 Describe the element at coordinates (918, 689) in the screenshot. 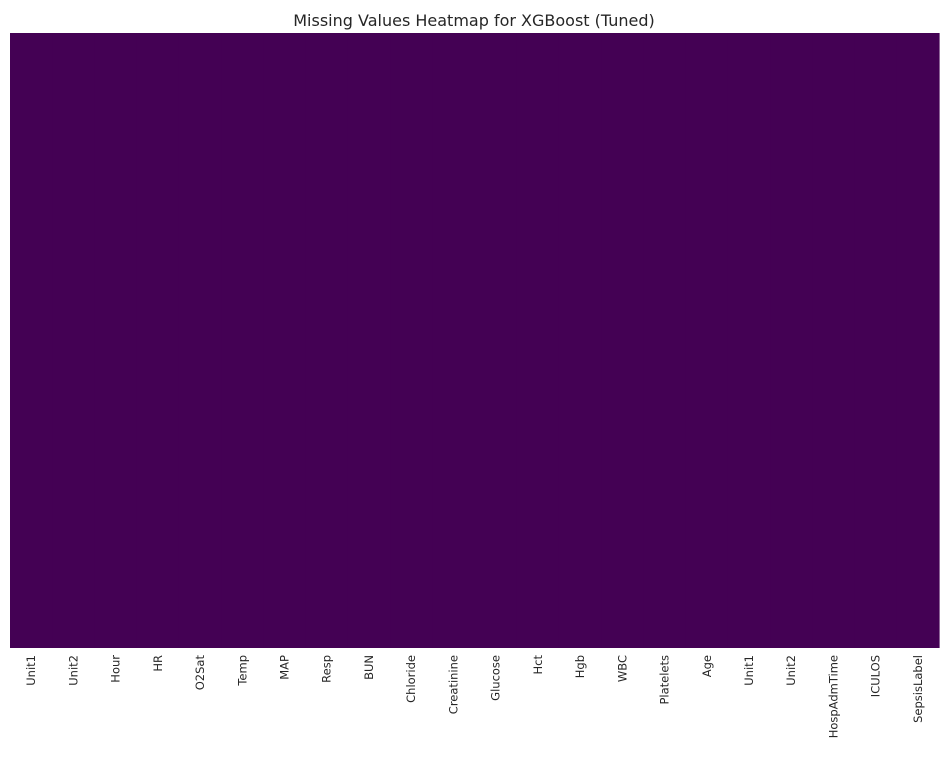

I see `x-tick-label: SepsisLabel` at that location.